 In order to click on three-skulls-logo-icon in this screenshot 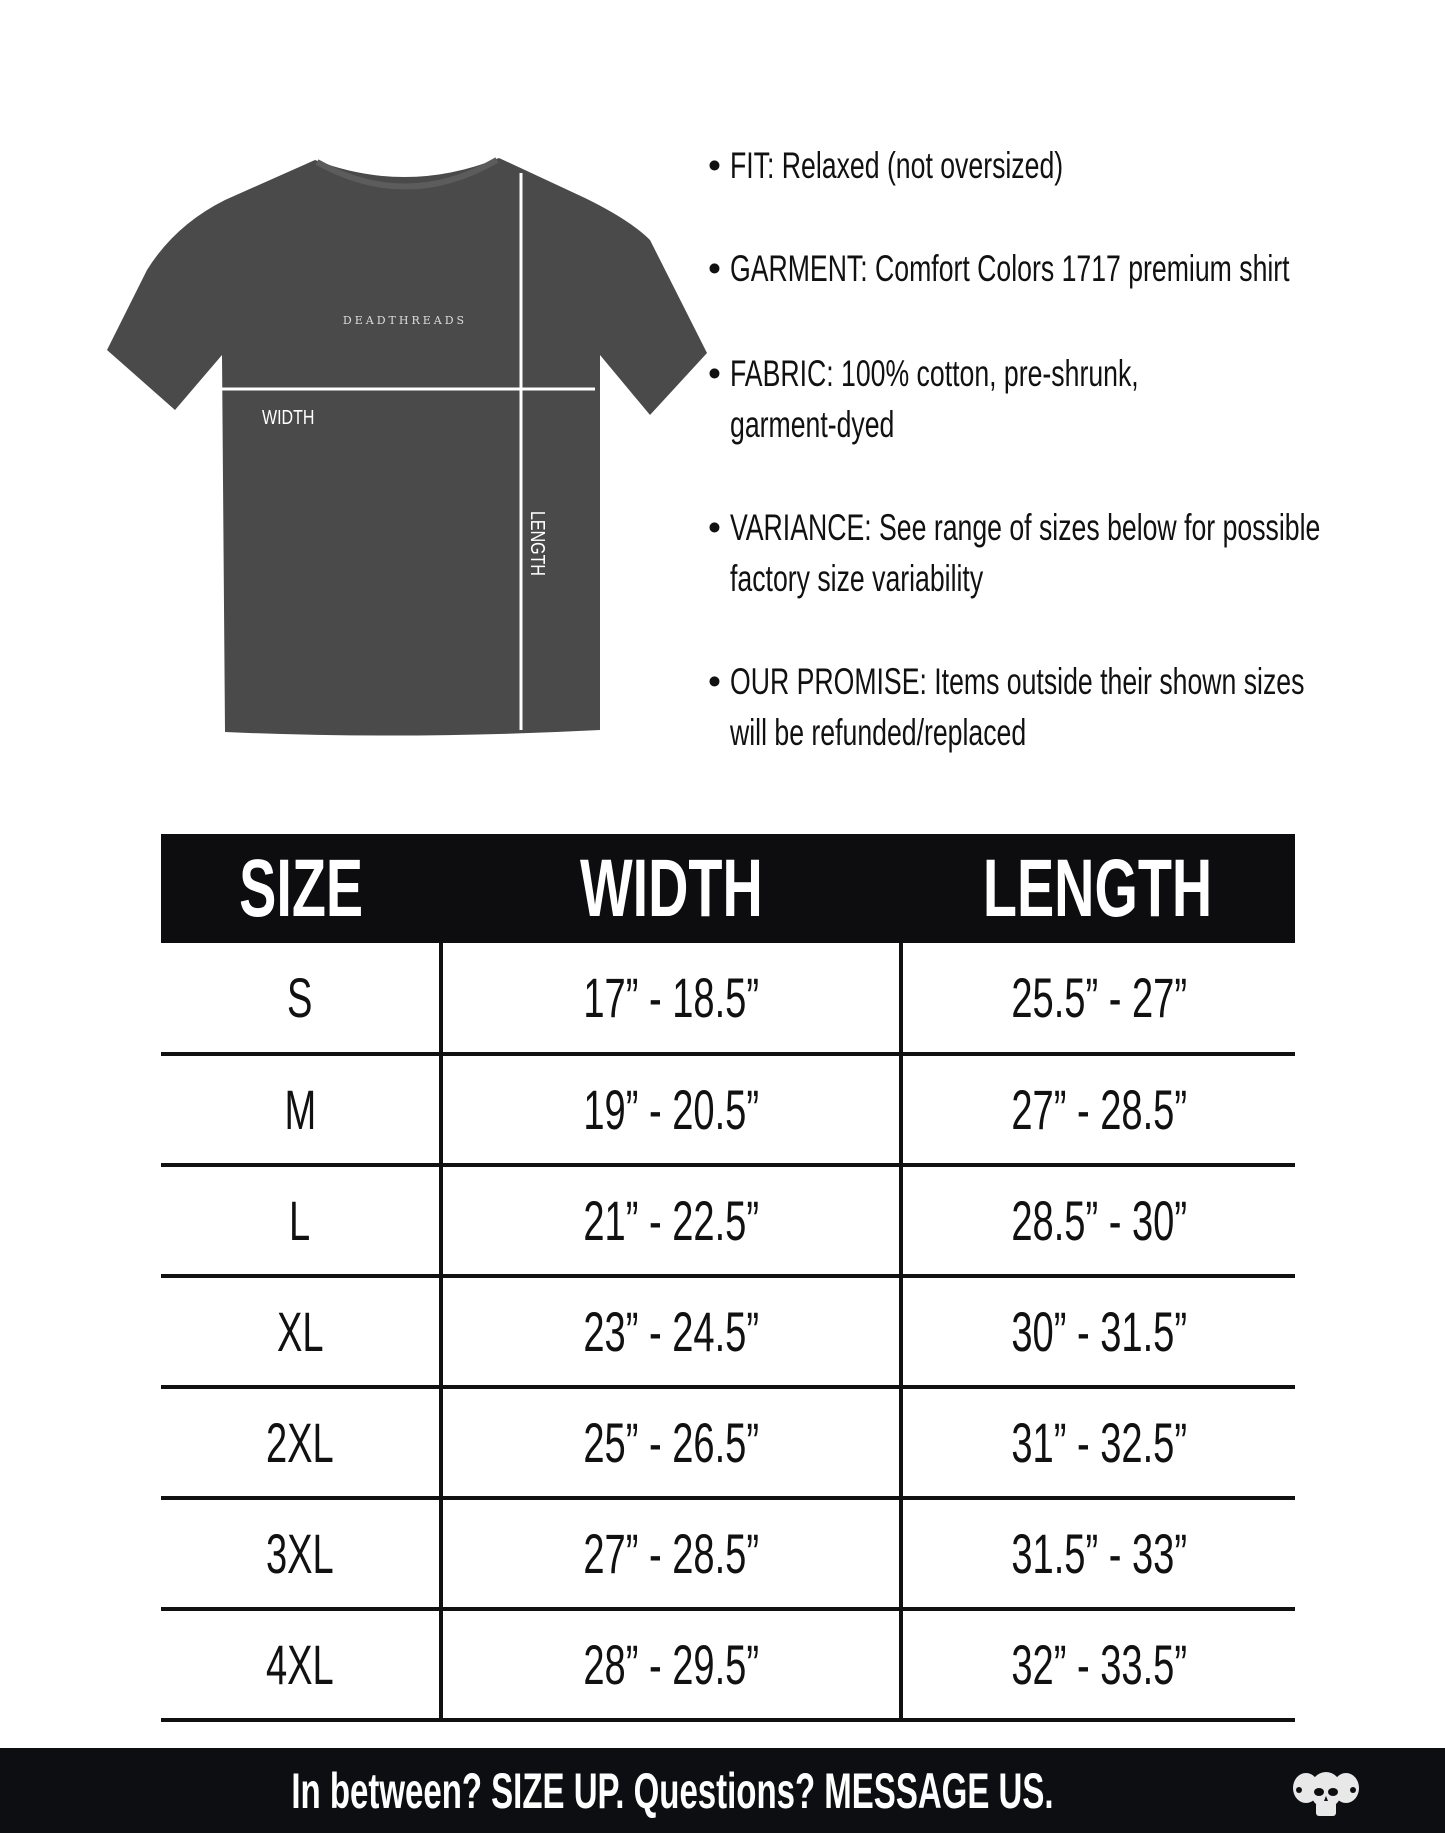, I will do `click(1326, 1794)`.